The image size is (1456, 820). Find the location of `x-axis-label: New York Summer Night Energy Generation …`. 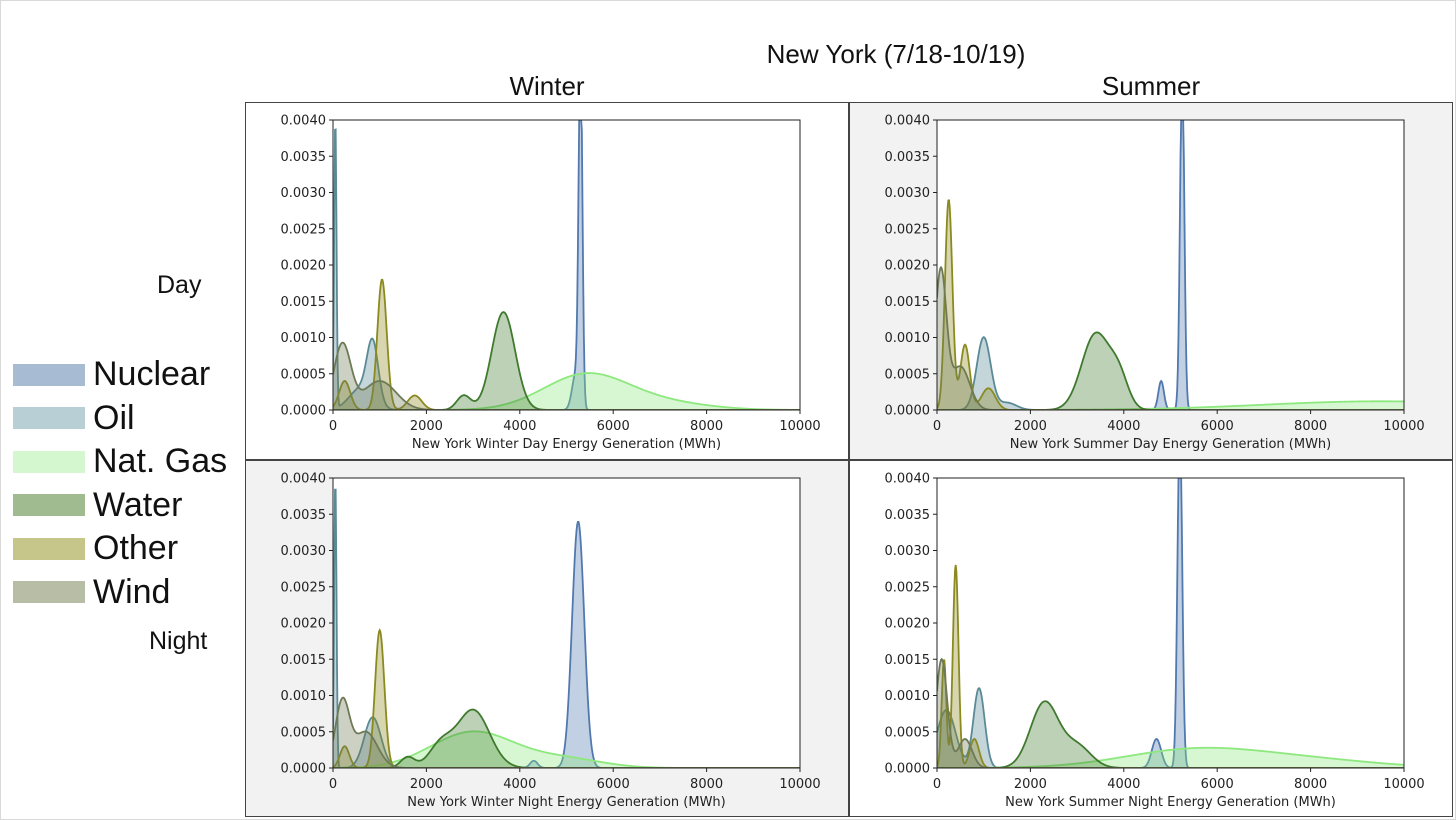

x-axis-label: New York Summer Night Energy Generation … is located at coordinates (1170, 802).